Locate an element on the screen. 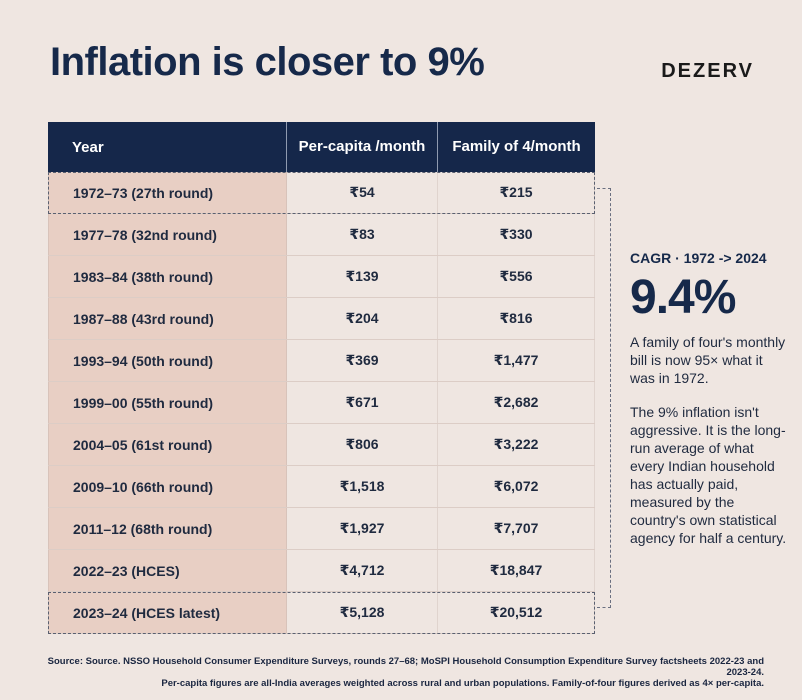 This screenshot has width=802, height=700. cell-per-capita: ₹671 is located at coordinates (362, 402).